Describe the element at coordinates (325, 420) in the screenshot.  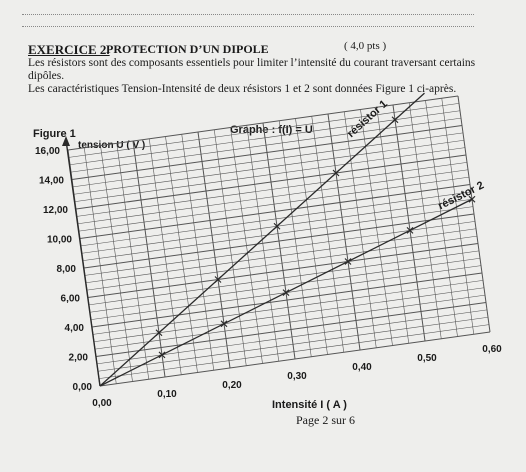
I see `page-number: Page 2 sur 6` at that location.